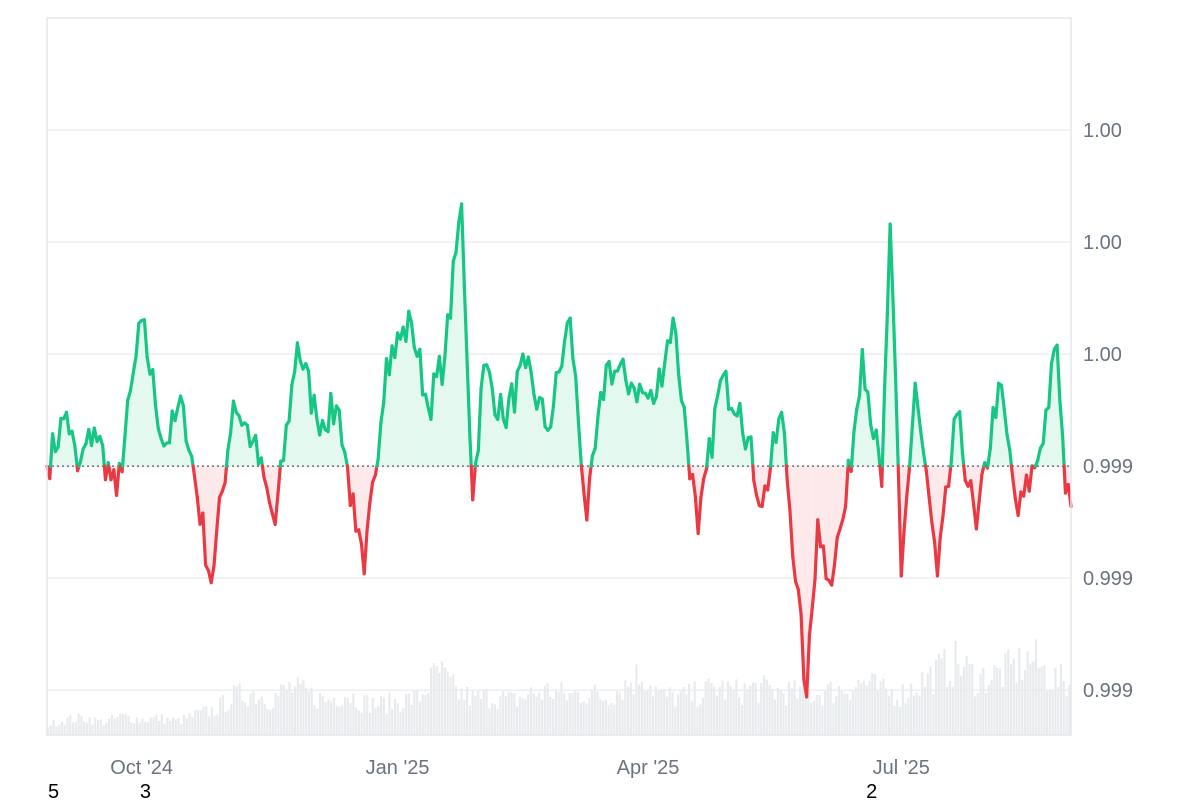  I want to click on x-tick-label: Jul '25, so click(901, 768).